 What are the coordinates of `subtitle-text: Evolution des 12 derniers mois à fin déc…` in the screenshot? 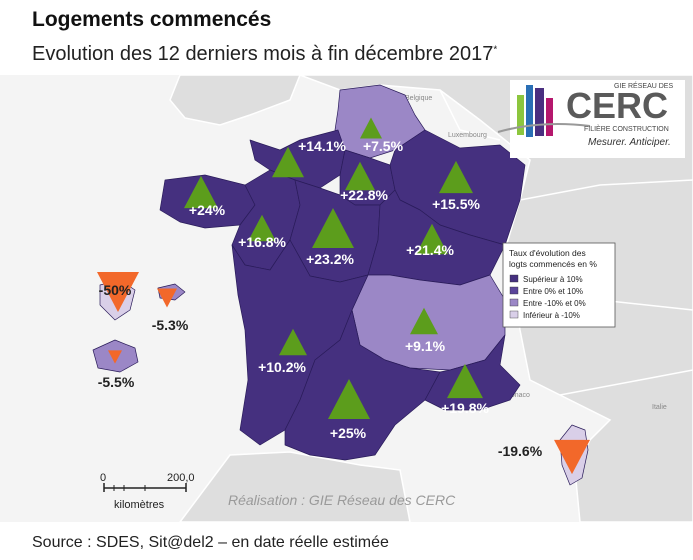 It's located at (263, 54).